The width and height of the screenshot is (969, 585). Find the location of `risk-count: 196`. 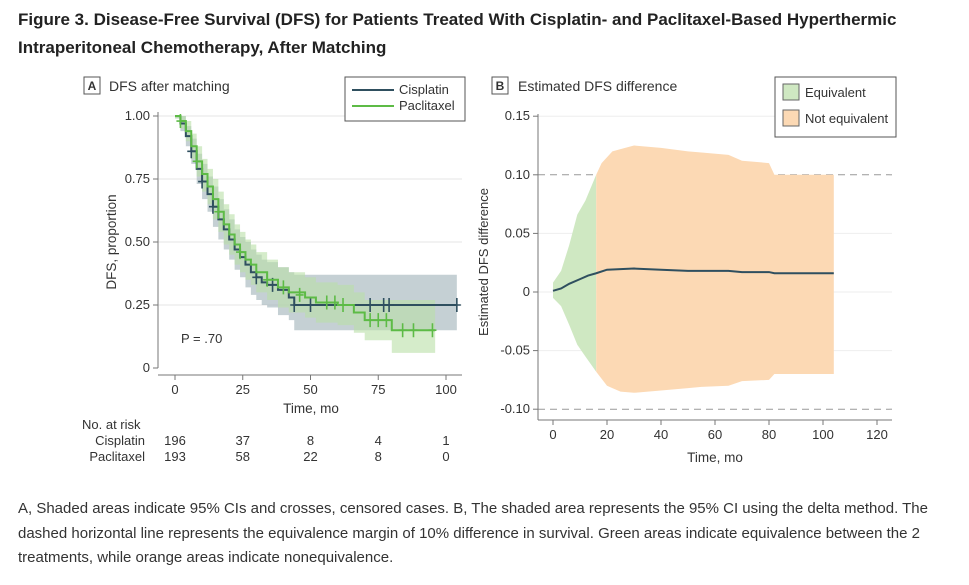

risk-count: 196 is located at coordinates (175, 440).